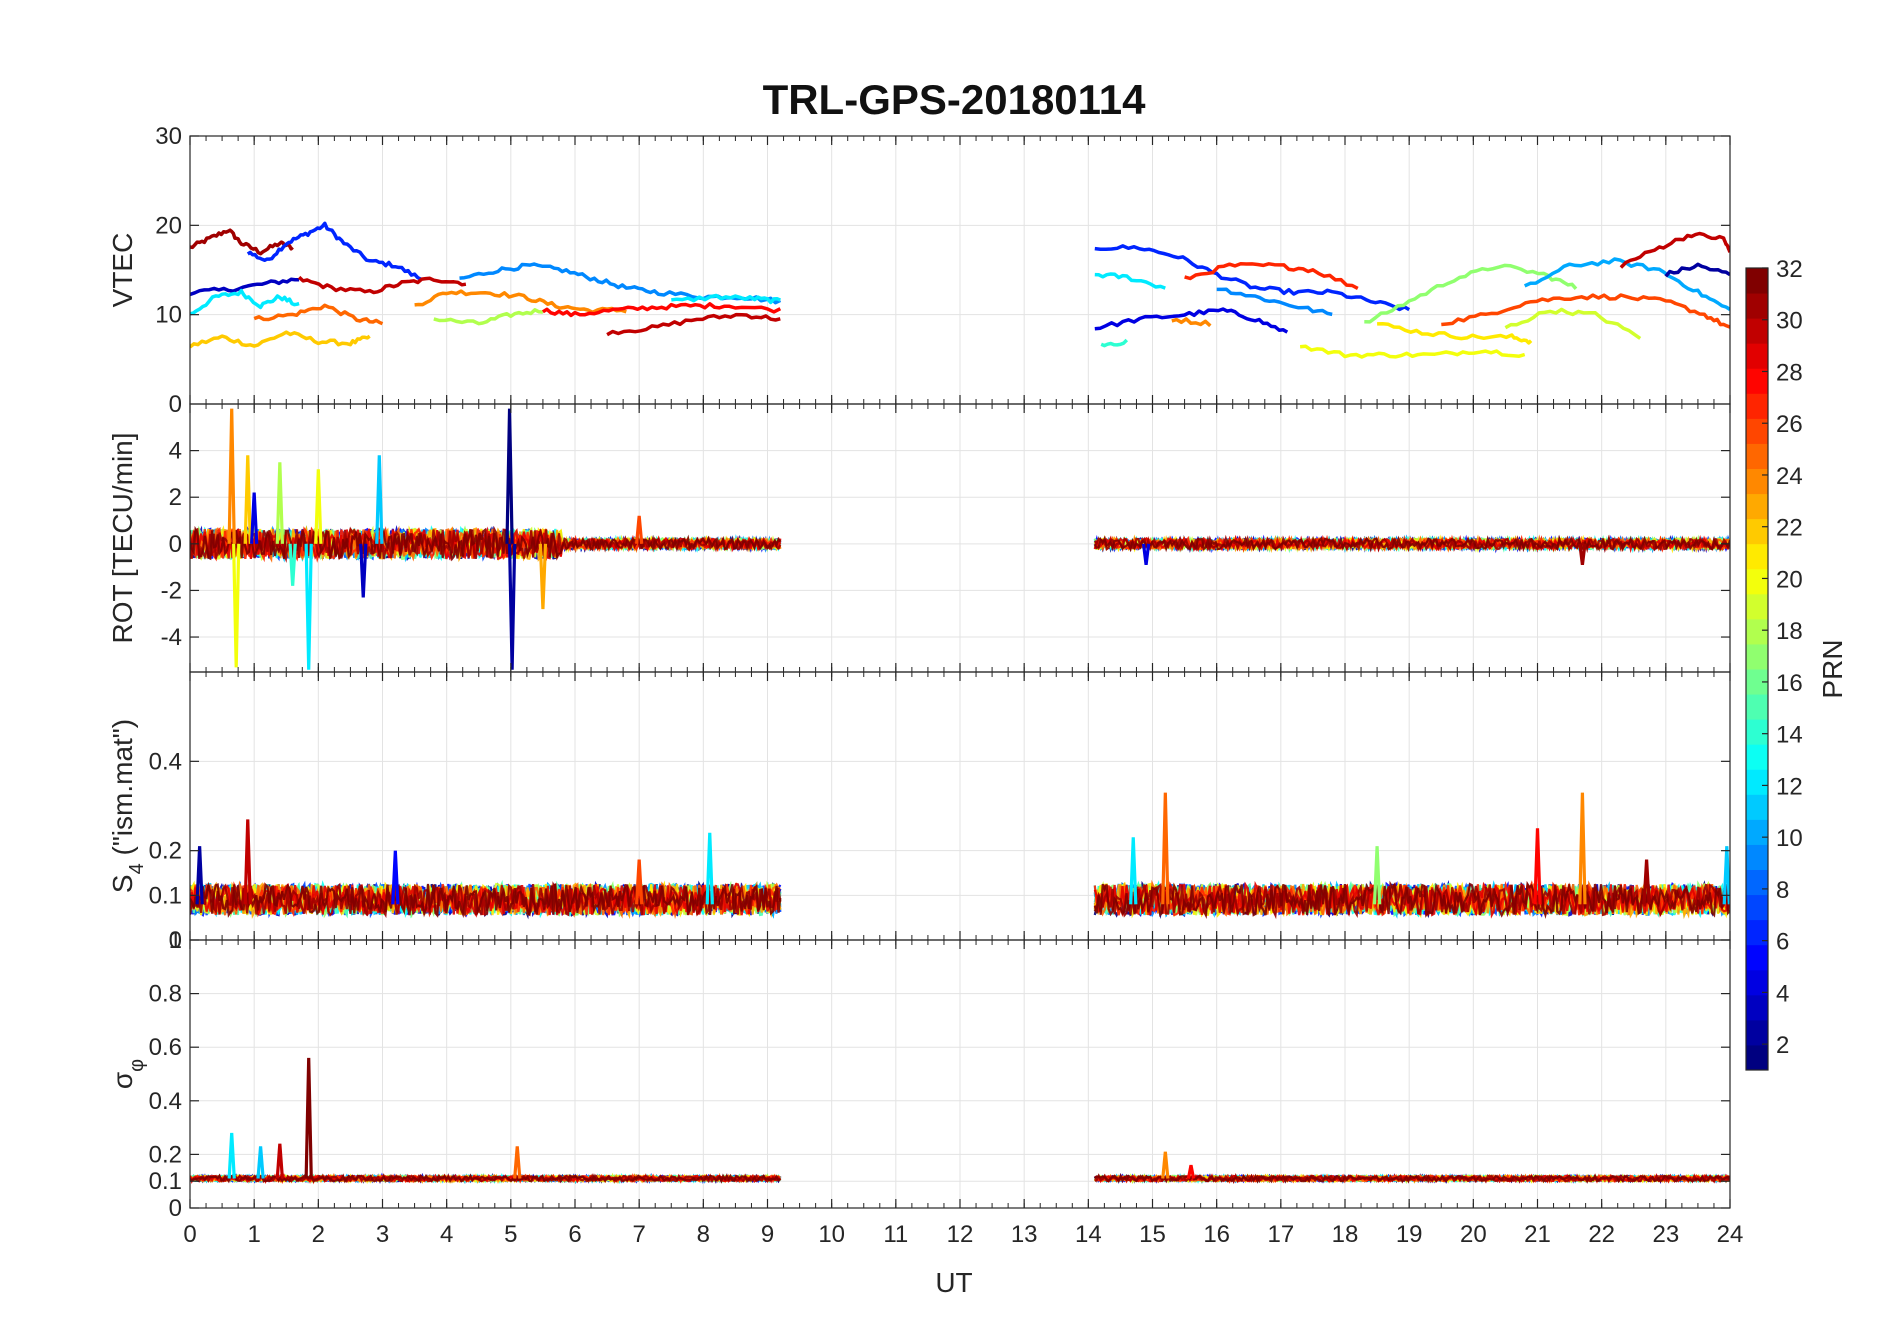 This screenshot has width=1902, height=1330. I want to click on y-axis-label: VTEC, so click(122, 270).